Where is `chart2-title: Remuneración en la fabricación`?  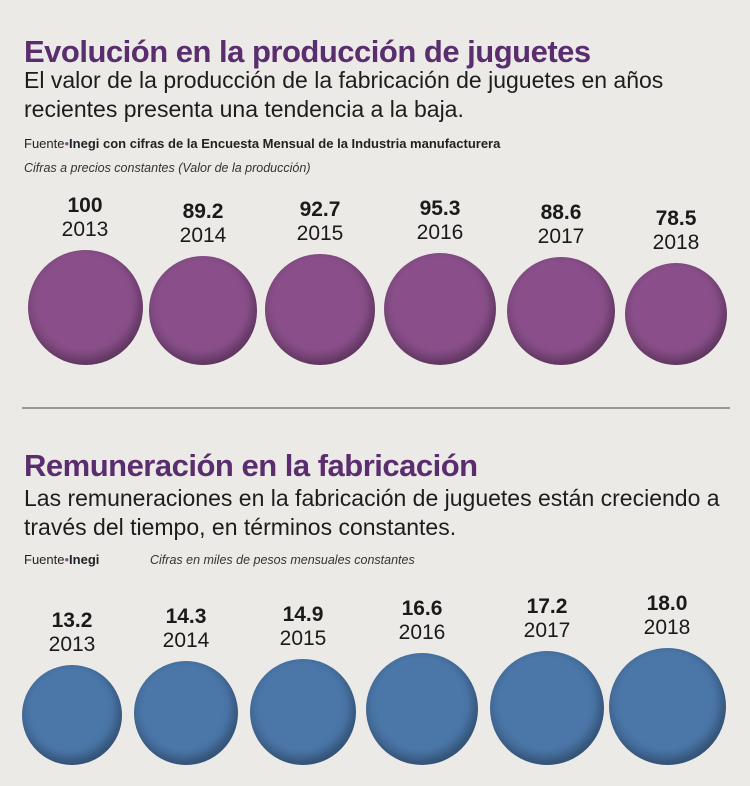
chart2-title: Remuneración en la fabricación is located at coordinates (251, 465).